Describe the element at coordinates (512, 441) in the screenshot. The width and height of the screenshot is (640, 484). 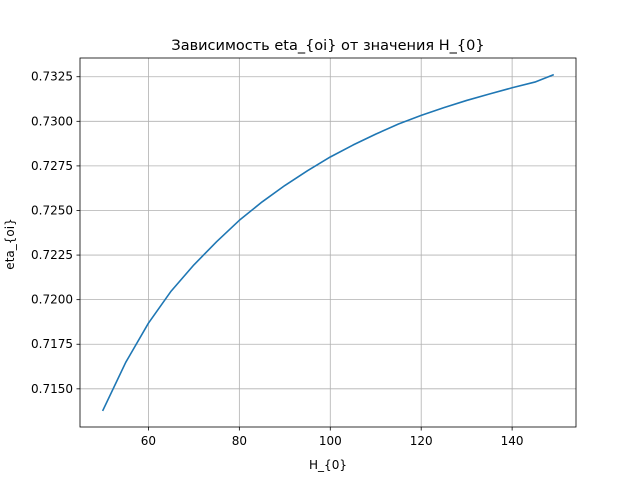
I see `x-tick-label: 140` at that location.